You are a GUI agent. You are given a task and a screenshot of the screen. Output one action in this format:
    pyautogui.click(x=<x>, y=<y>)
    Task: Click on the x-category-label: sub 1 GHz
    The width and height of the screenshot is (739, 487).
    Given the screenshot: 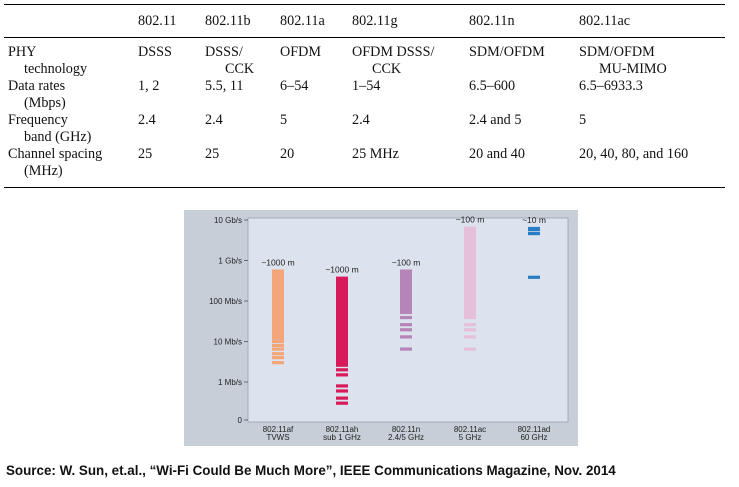 What is the action you would take?
    pyautogui.click(x=342, y=437)
    